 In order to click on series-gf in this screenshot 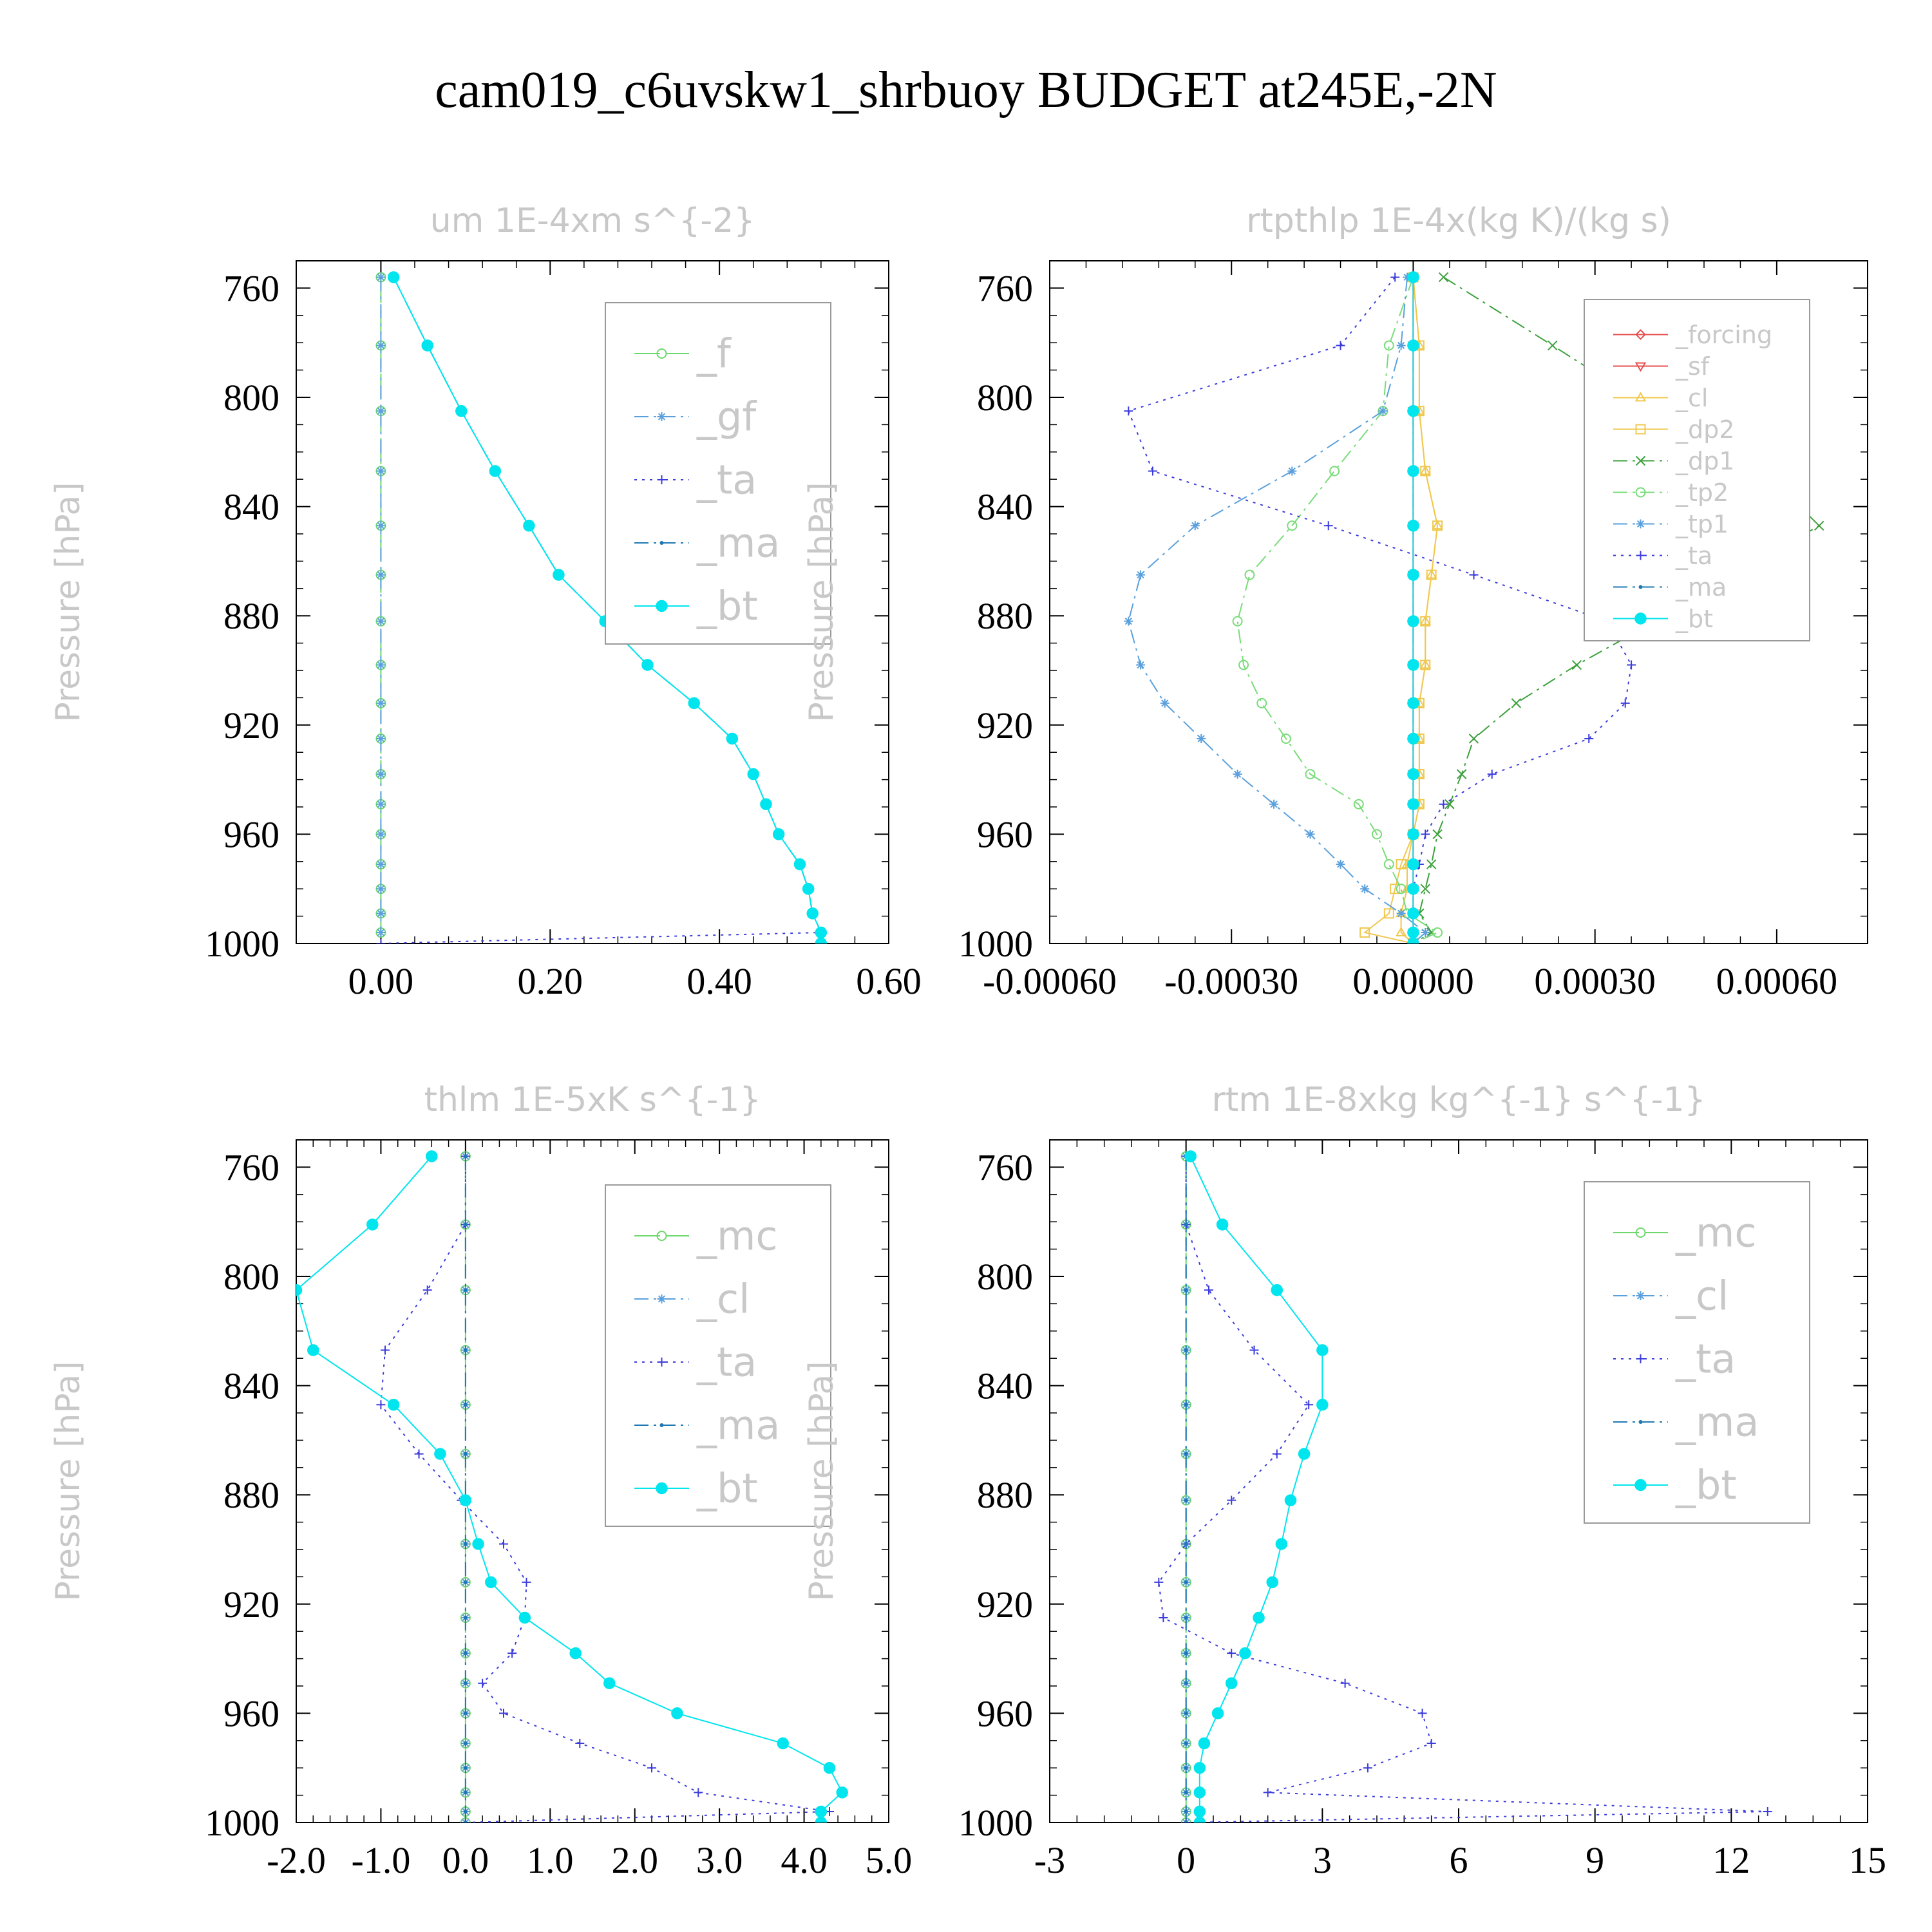, I will do `click(381, 605)`.